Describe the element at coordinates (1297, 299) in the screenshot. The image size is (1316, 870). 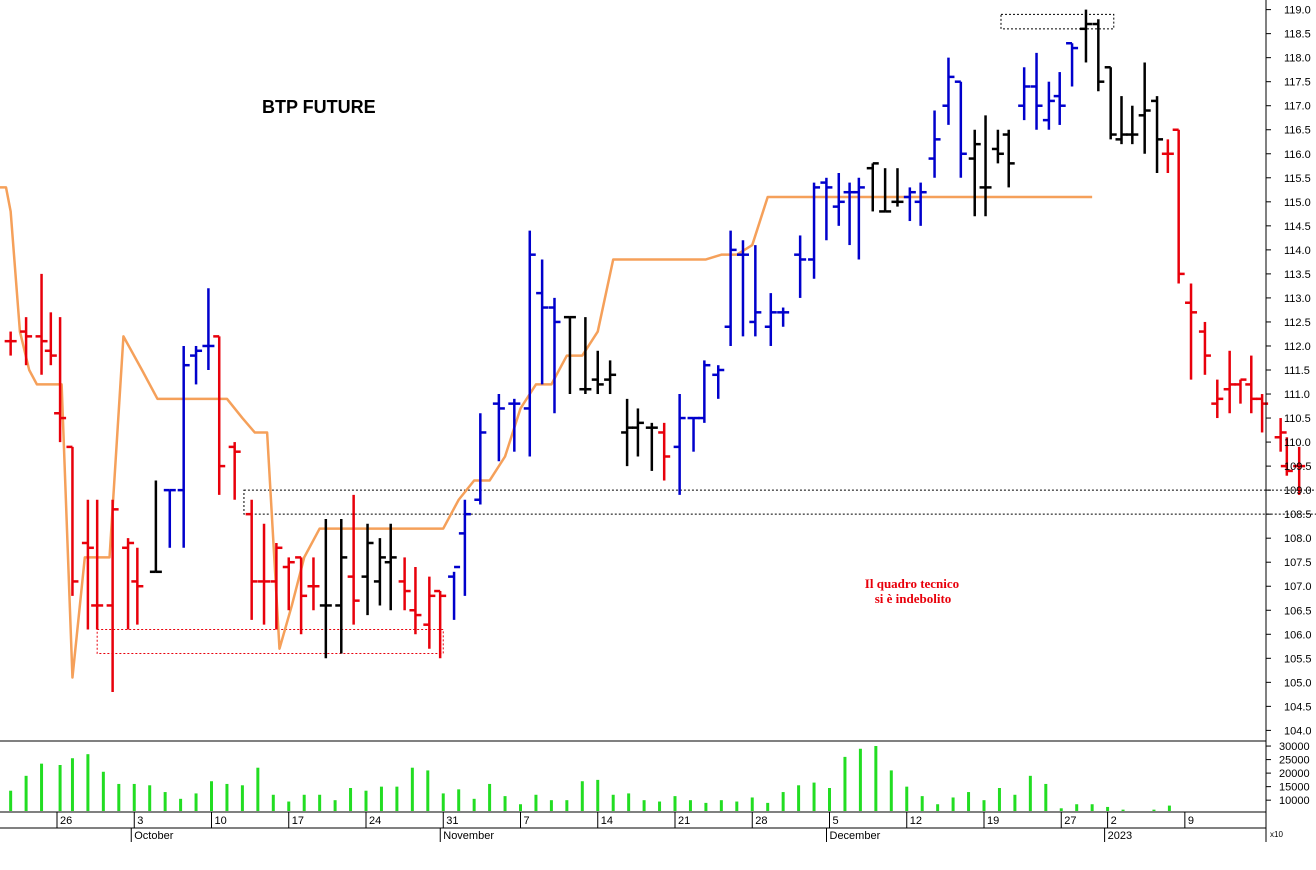
I see `price-tick-label: 113.0` at that location.